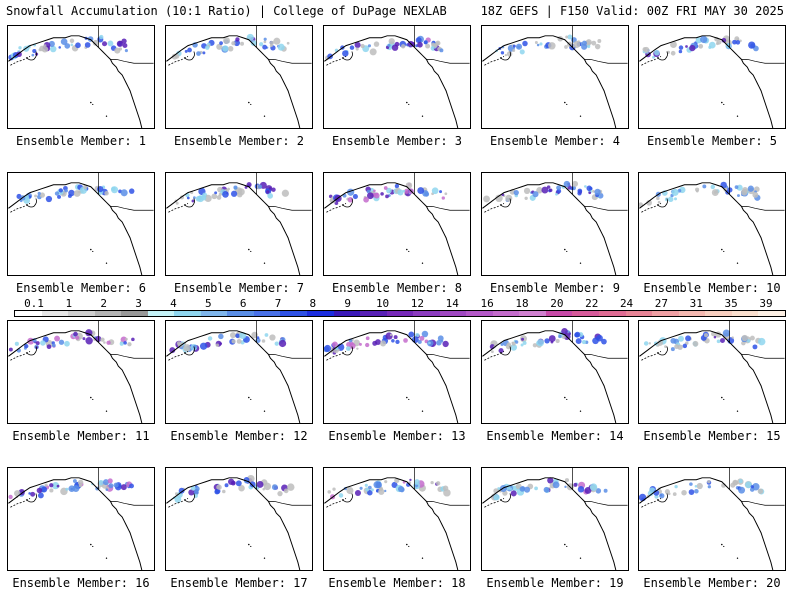  Describe the element at coordinates (243, 303) in the screenshot. I see `colorbar-tick-label: 6` at that location.